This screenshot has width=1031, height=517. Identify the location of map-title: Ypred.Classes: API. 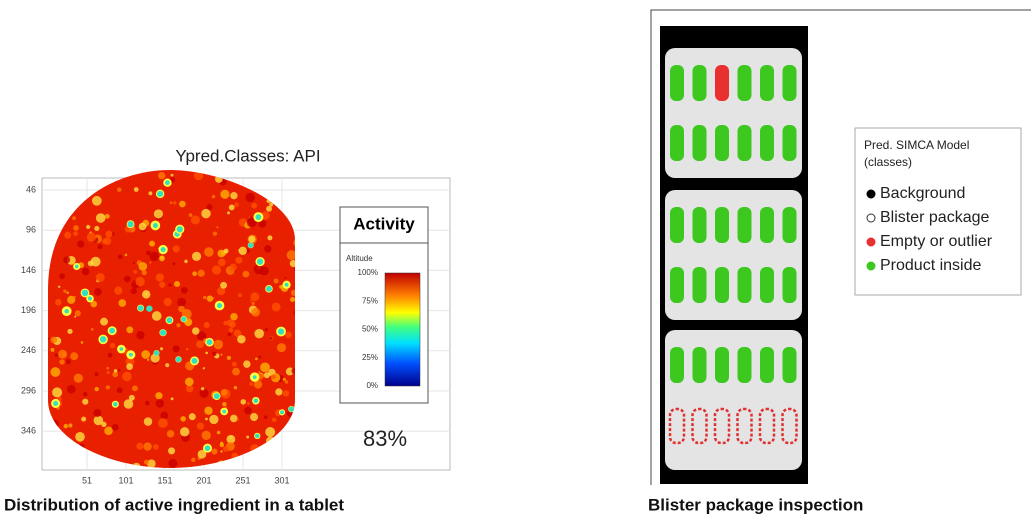
(247, 155).